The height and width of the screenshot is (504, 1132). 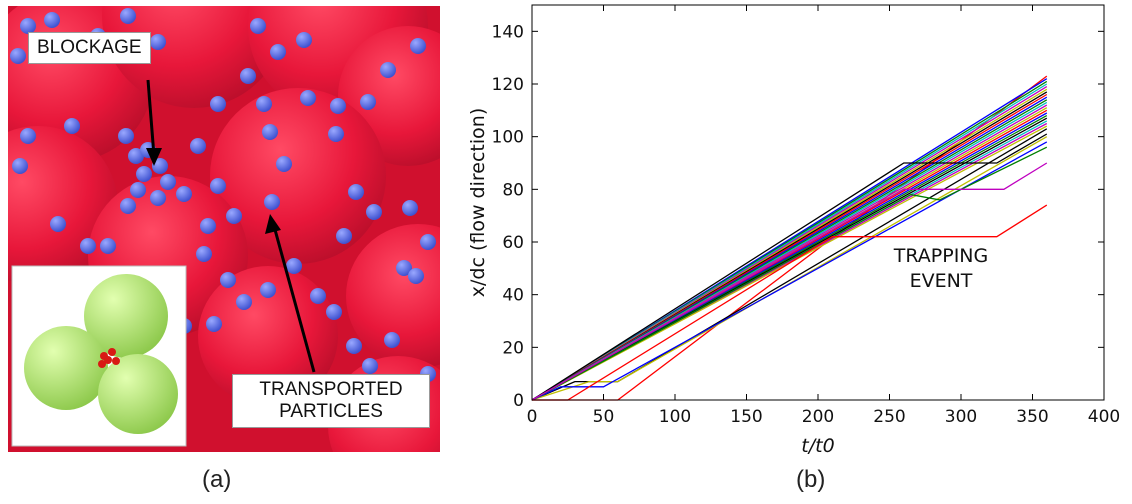 I want to click on x-tick-label: 50, so click(x=604, y=417).